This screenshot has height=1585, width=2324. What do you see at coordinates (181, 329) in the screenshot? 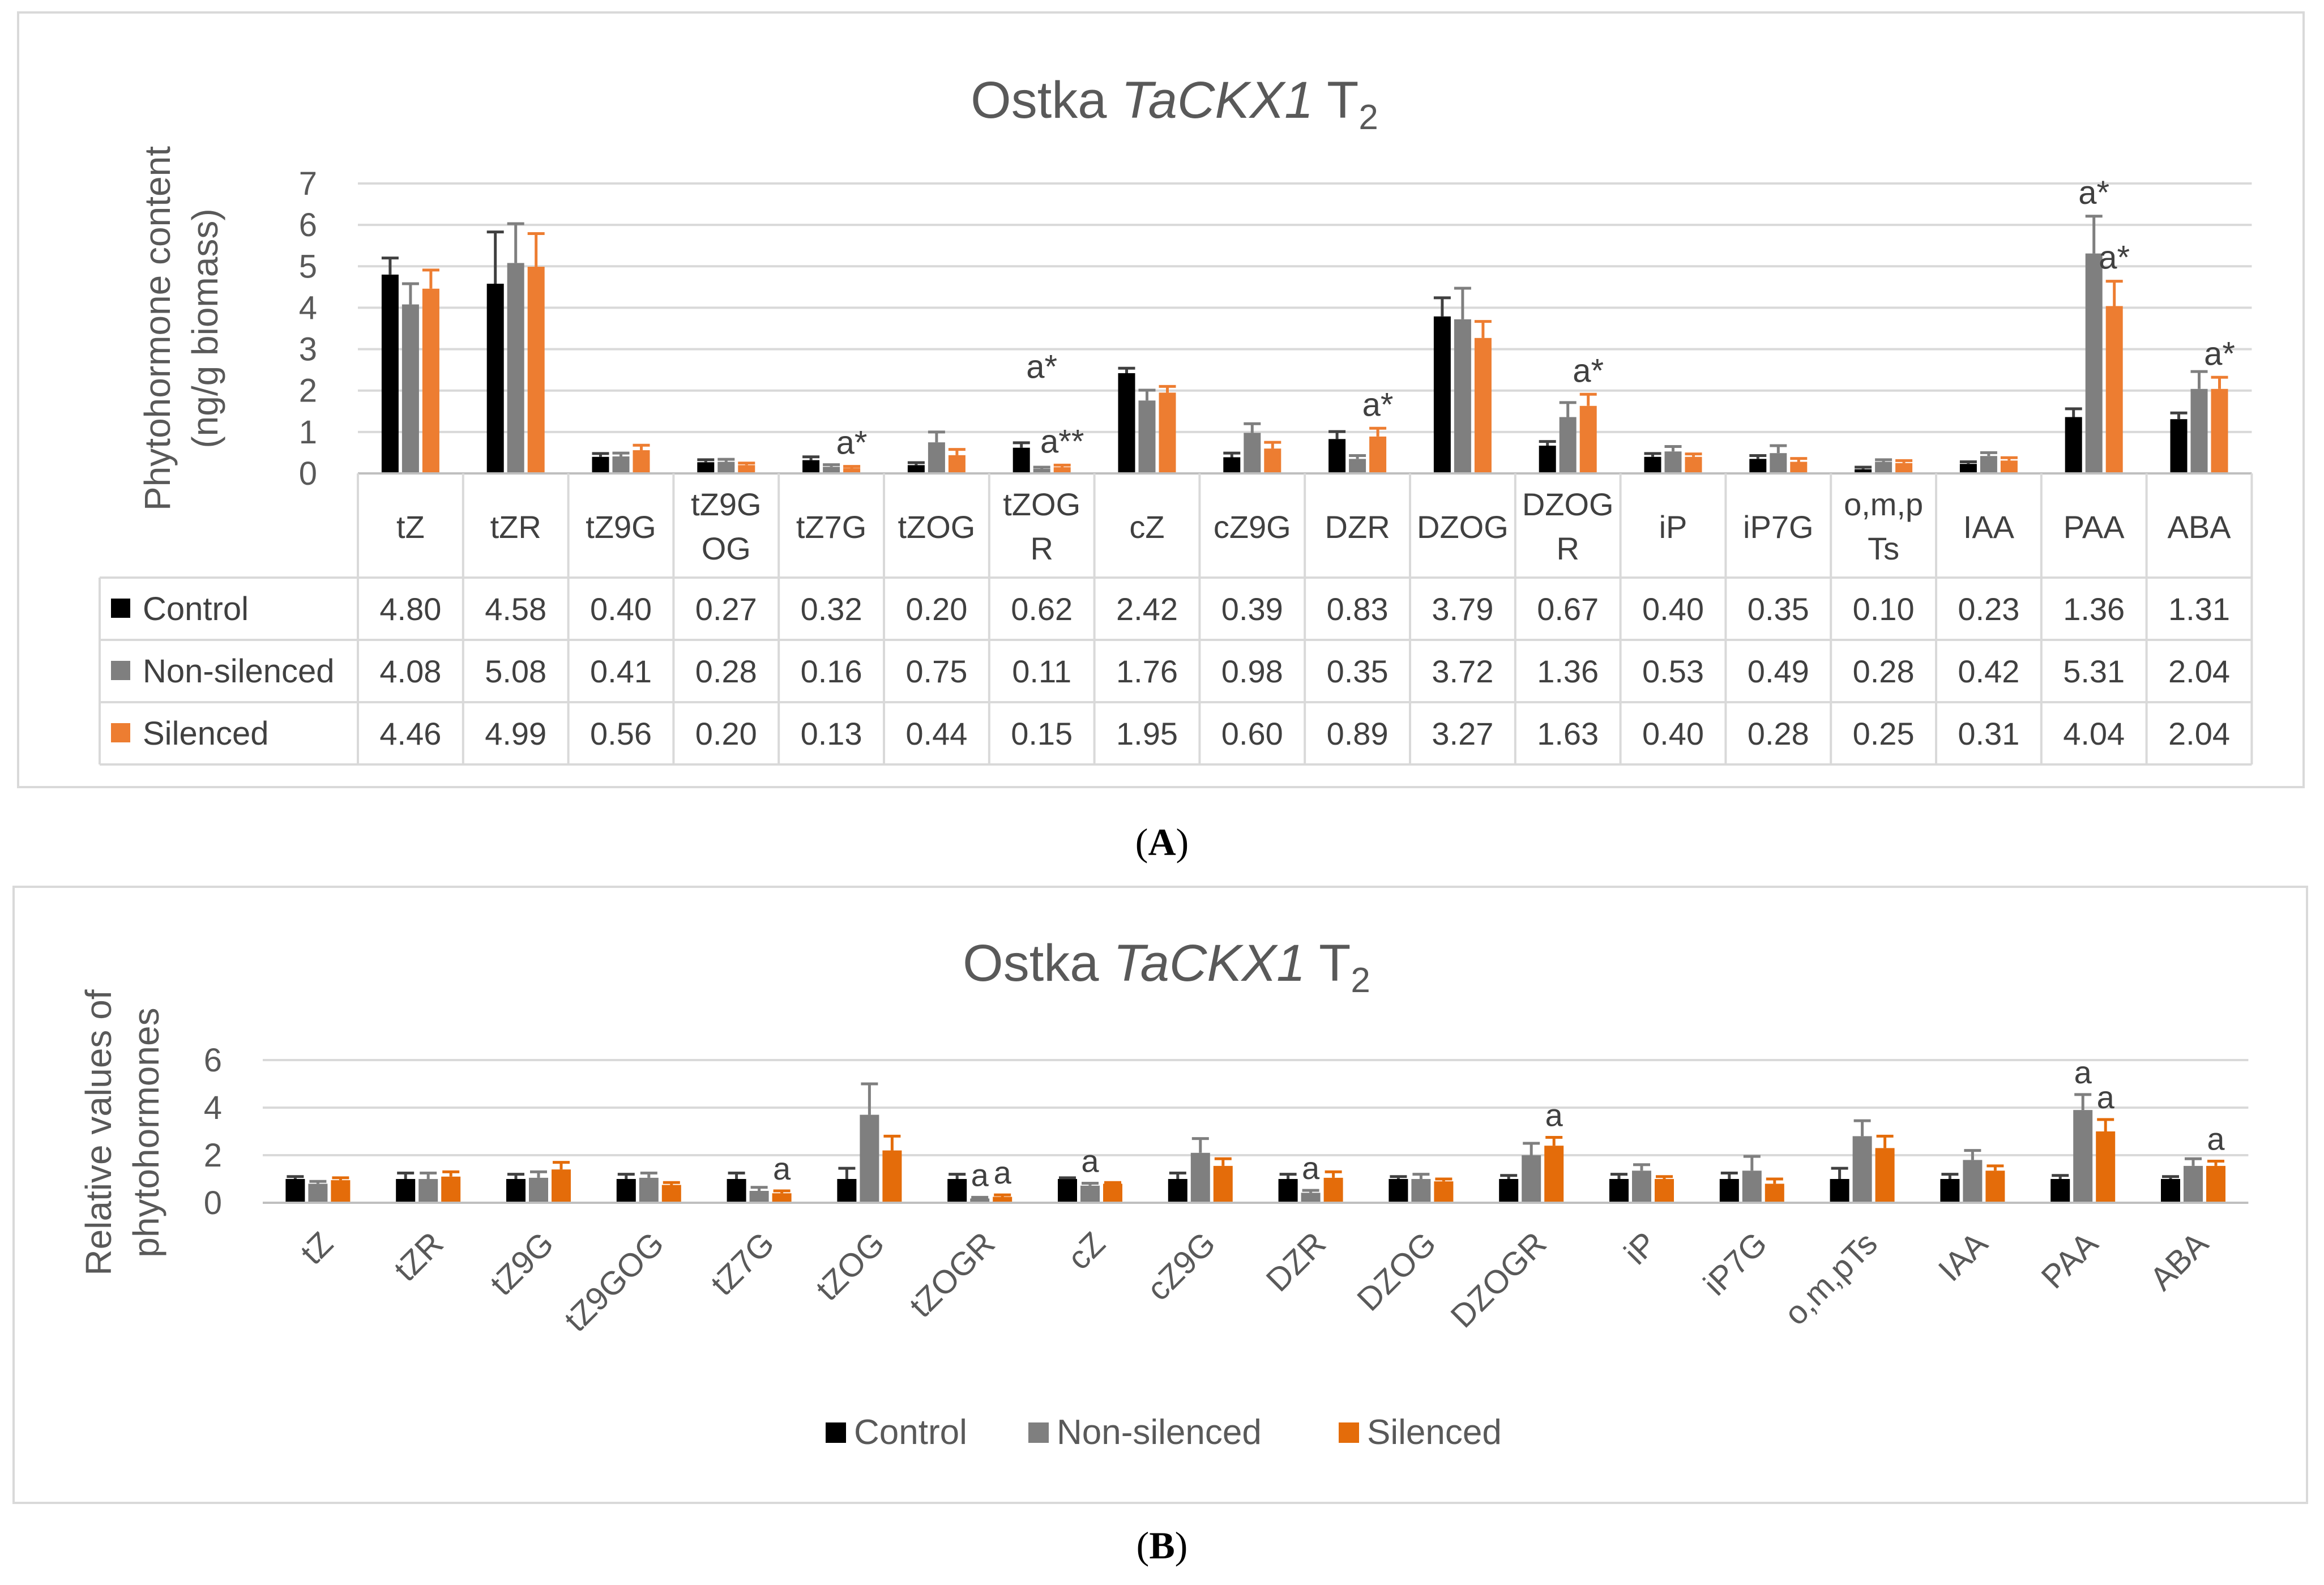
I see `y-axis-label: Phytohormone content (ng/g biomass)` at bounding box center [181, 329].